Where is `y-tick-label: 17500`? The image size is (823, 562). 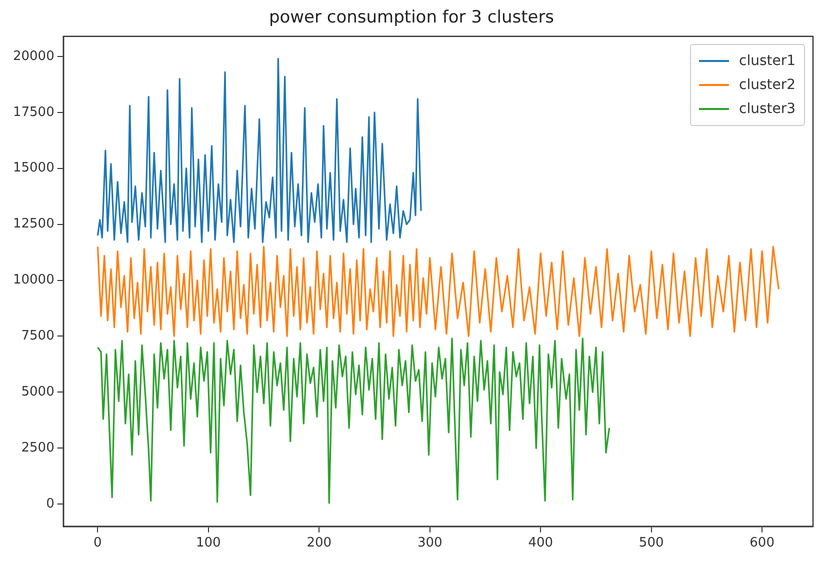 y-tick-label: 17500 is located at coordinates (33, 112).